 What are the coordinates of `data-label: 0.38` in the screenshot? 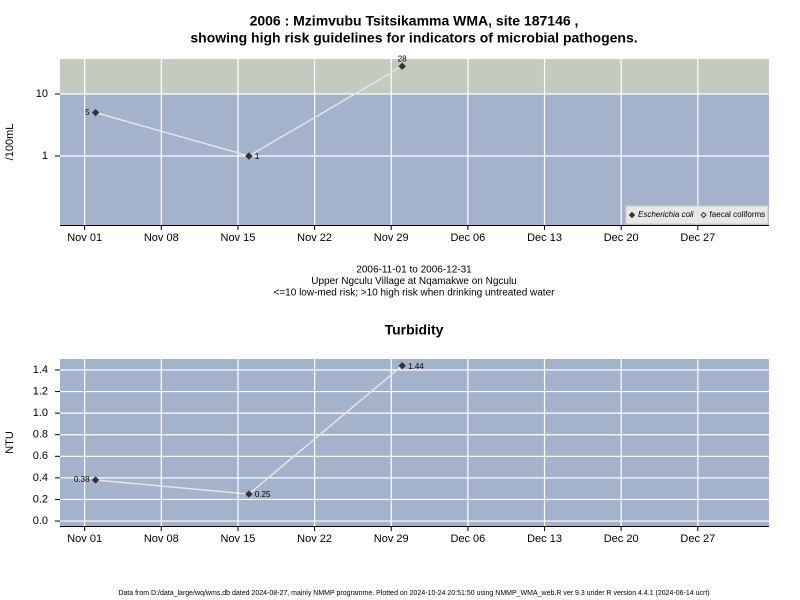 It's located at (82, 479).